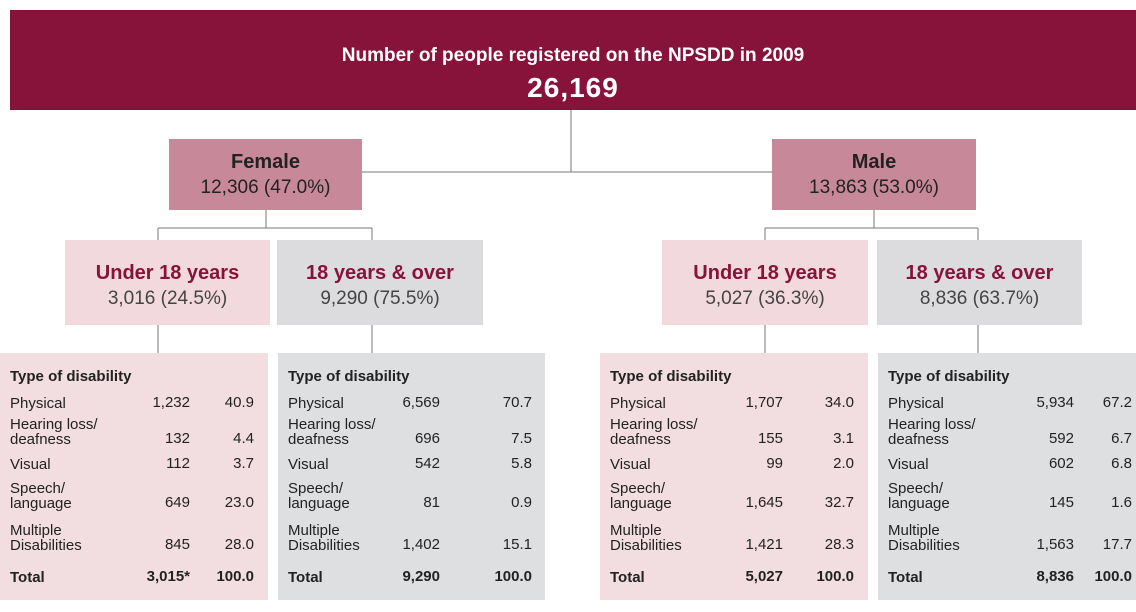  I want to click on row-count: 1,563, so click(1055, 544).